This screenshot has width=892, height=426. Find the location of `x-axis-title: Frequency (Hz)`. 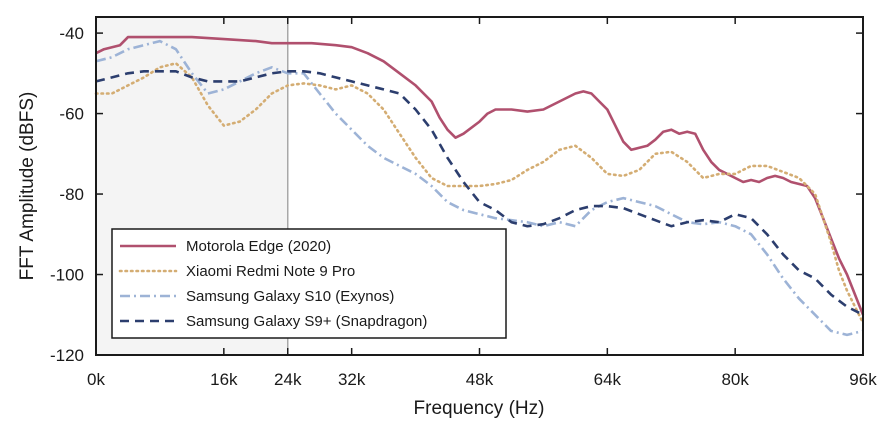

x-axis-title: Frequency (Hz) is located at coordinates (479, 408).